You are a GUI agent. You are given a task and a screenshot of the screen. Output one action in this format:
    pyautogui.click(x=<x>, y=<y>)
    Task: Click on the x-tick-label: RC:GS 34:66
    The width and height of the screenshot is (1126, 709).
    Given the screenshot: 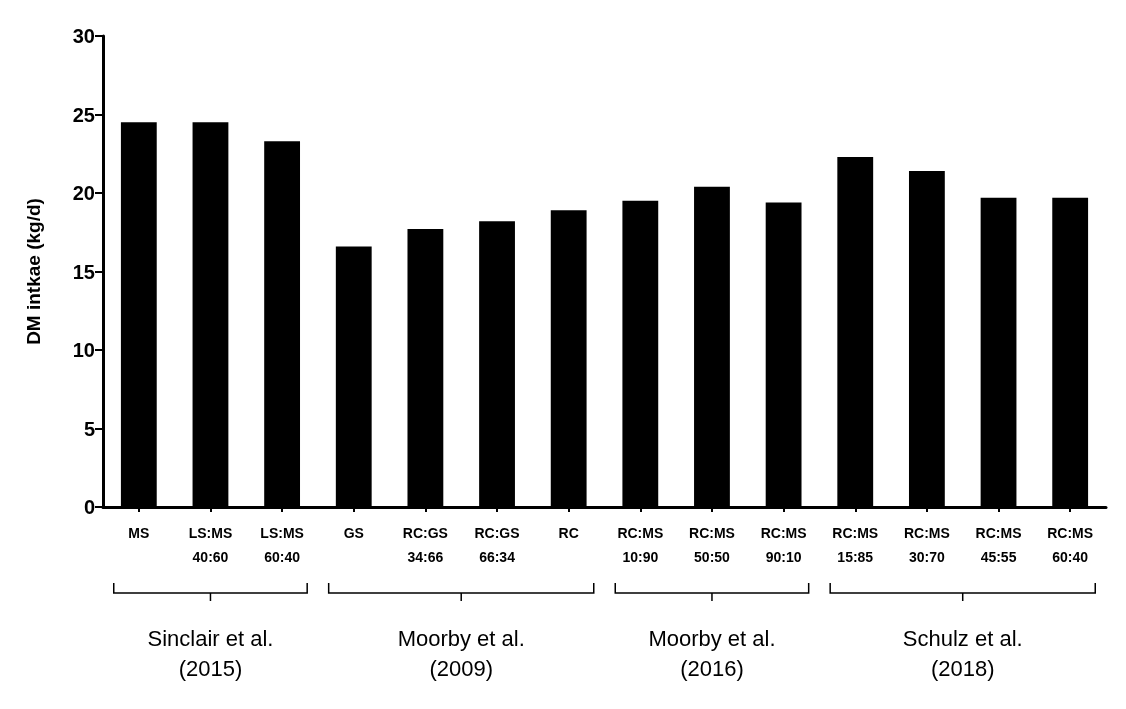 What is the action you would take?
    pyautogui.click(x=425, y=545)
    